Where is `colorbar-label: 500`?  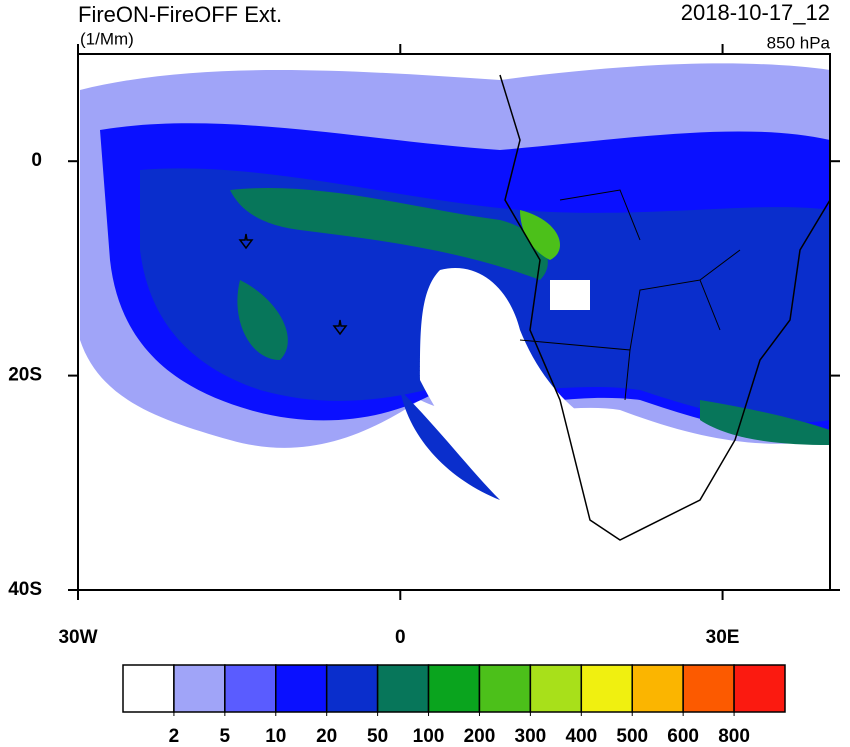
colorbar-label: 500 is located at coordinates (632, 736).